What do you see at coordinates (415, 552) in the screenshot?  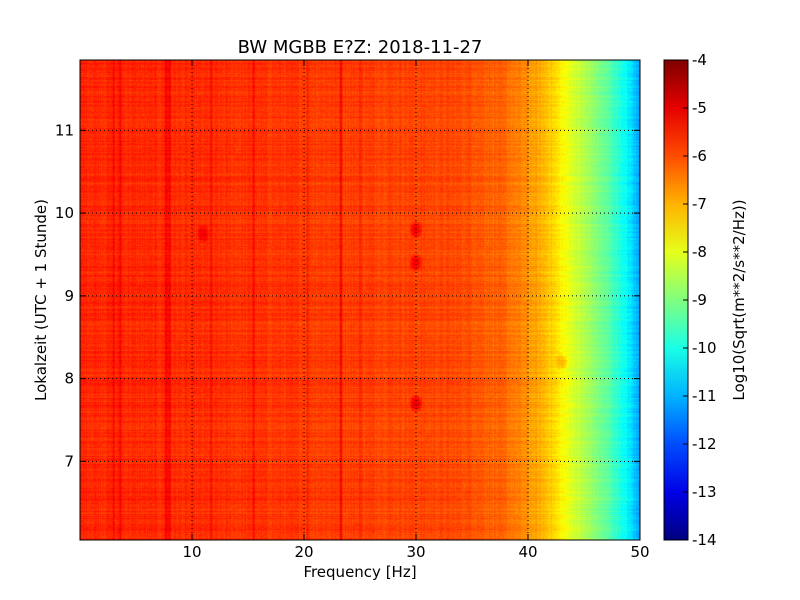 I see `x-tick-label: 30` at bounding box center [415, 552].